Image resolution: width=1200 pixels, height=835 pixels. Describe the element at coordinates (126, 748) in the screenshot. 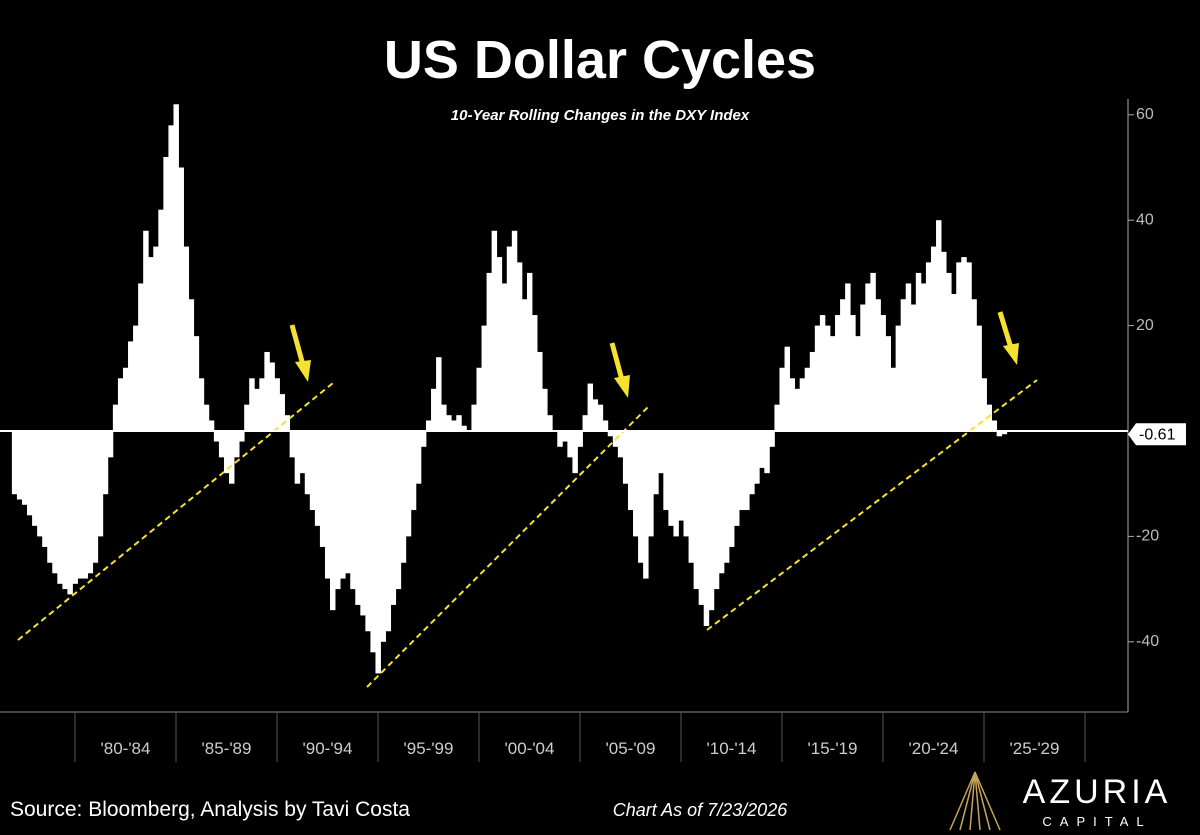

I see `x-tick-label: '80-'84` at that location.